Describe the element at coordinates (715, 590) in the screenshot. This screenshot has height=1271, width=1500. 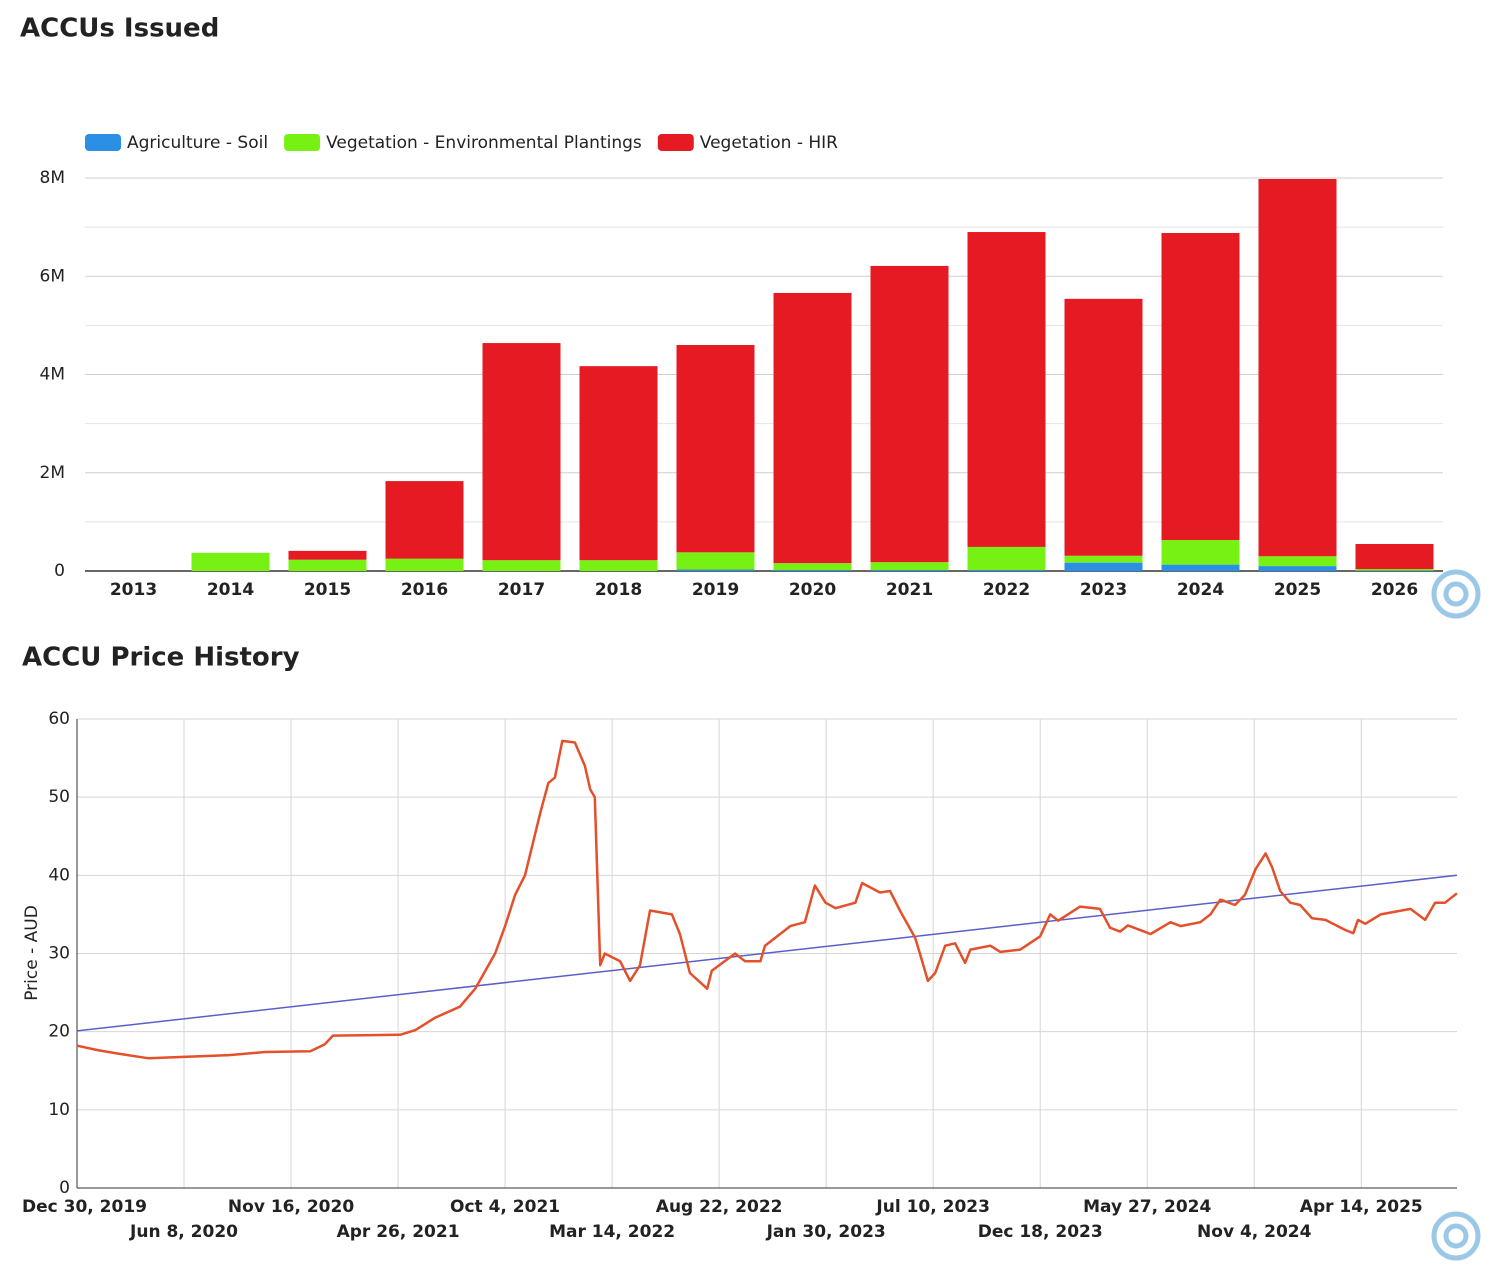
I see `x-tick-label: 2019` at that location.